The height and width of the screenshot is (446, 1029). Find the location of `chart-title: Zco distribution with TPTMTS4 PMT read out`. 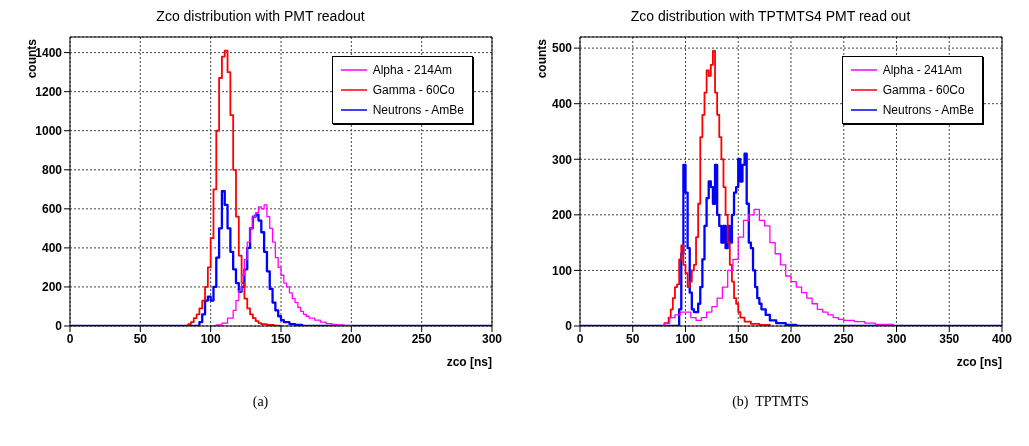

chart-title: Zco distribution with TPTMTS4 PMT read out is located at coordinates (770, 17).